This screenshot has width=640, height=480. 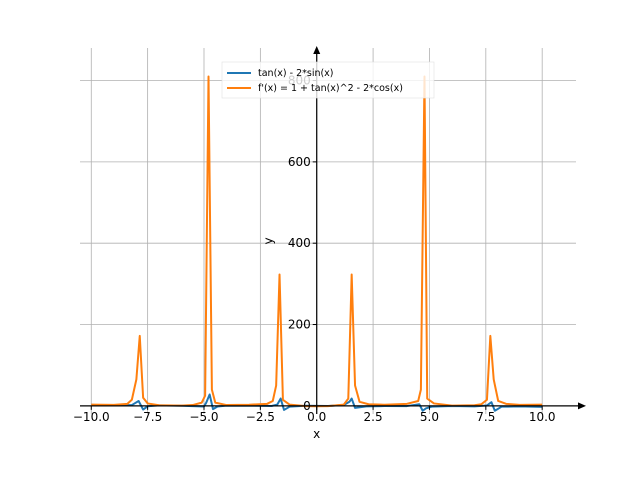 I want to click on y-tick-label: 200, so click(x=299, y=325).